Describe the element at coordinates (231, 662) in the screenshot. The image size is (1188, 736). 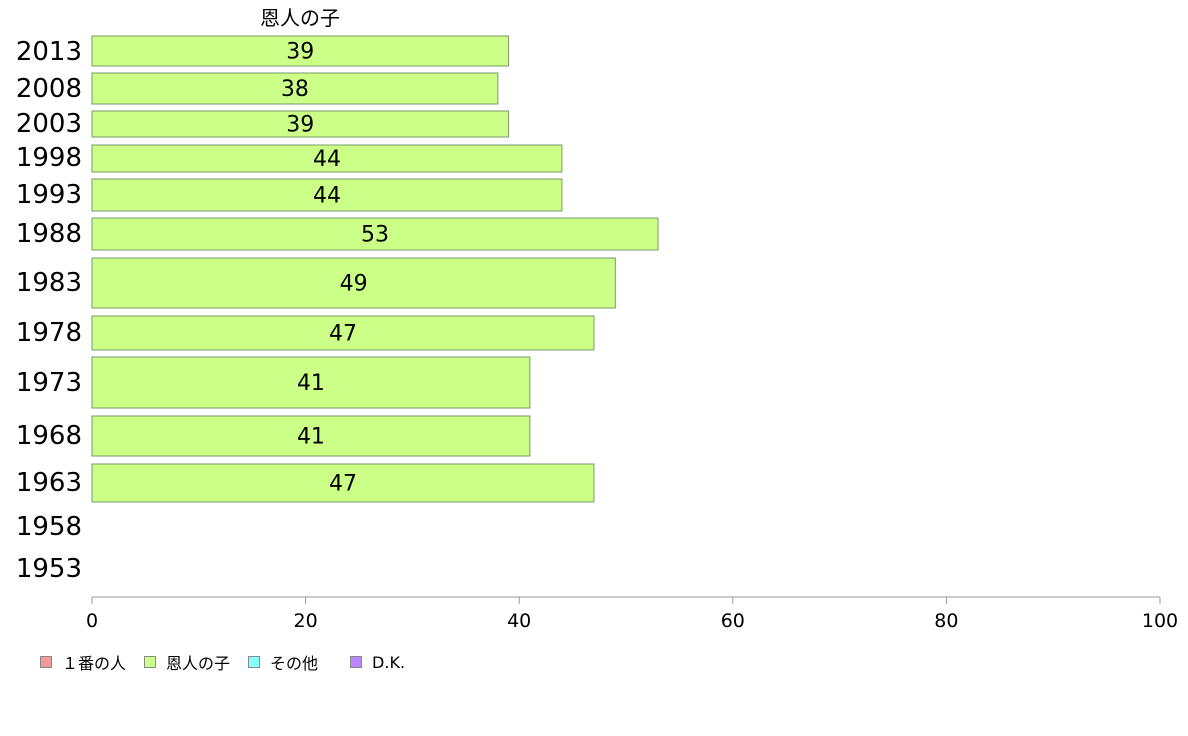
I see `legend: １番の人 恩人の子 その他 D.K.` at that location.